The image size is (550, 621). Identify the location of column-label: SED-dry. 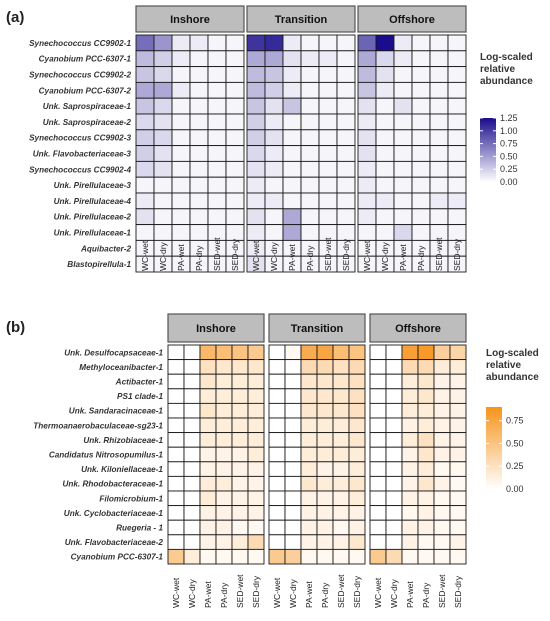
(357, 591).